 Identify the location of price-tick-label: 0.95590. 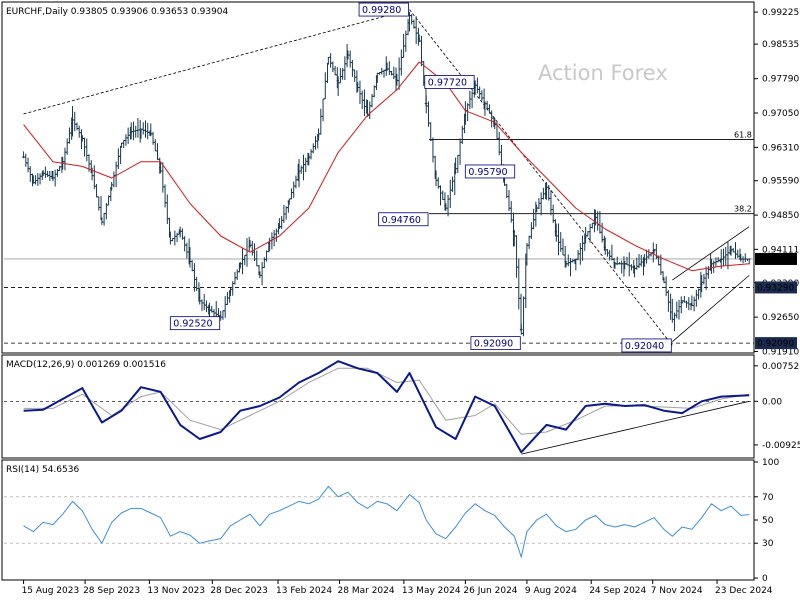
(780, 182).